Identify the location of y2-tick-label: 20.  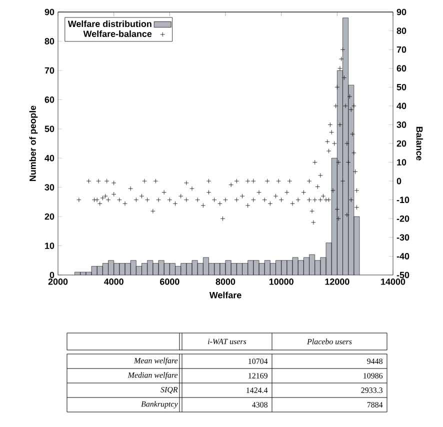
(401, 143).